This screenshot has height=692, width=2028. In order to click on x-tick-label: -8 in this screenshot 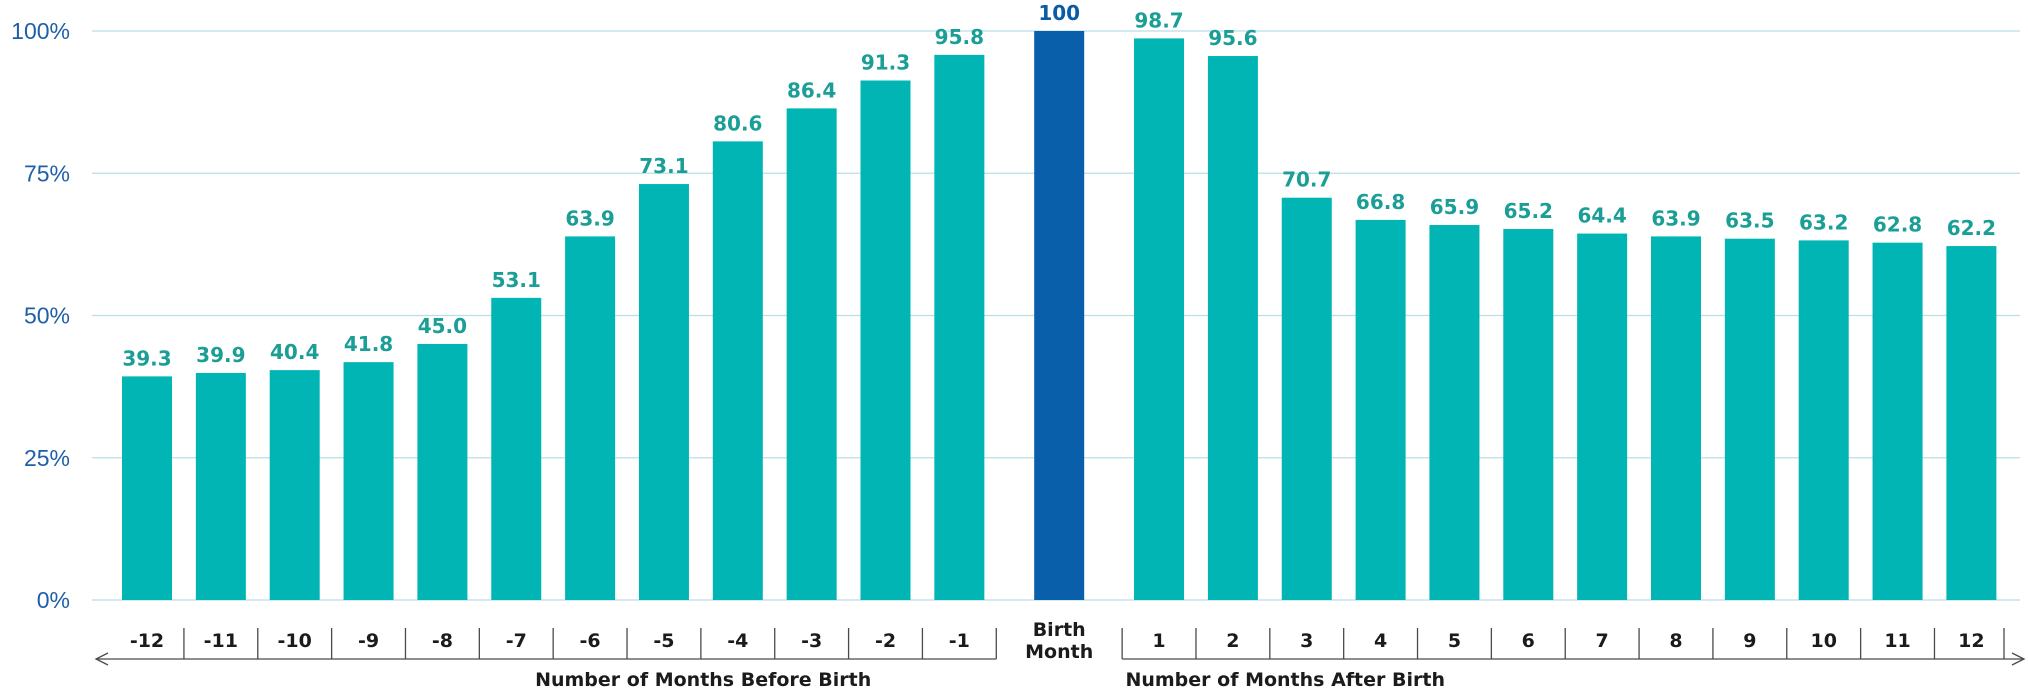, I will do `click(442, 641)`.